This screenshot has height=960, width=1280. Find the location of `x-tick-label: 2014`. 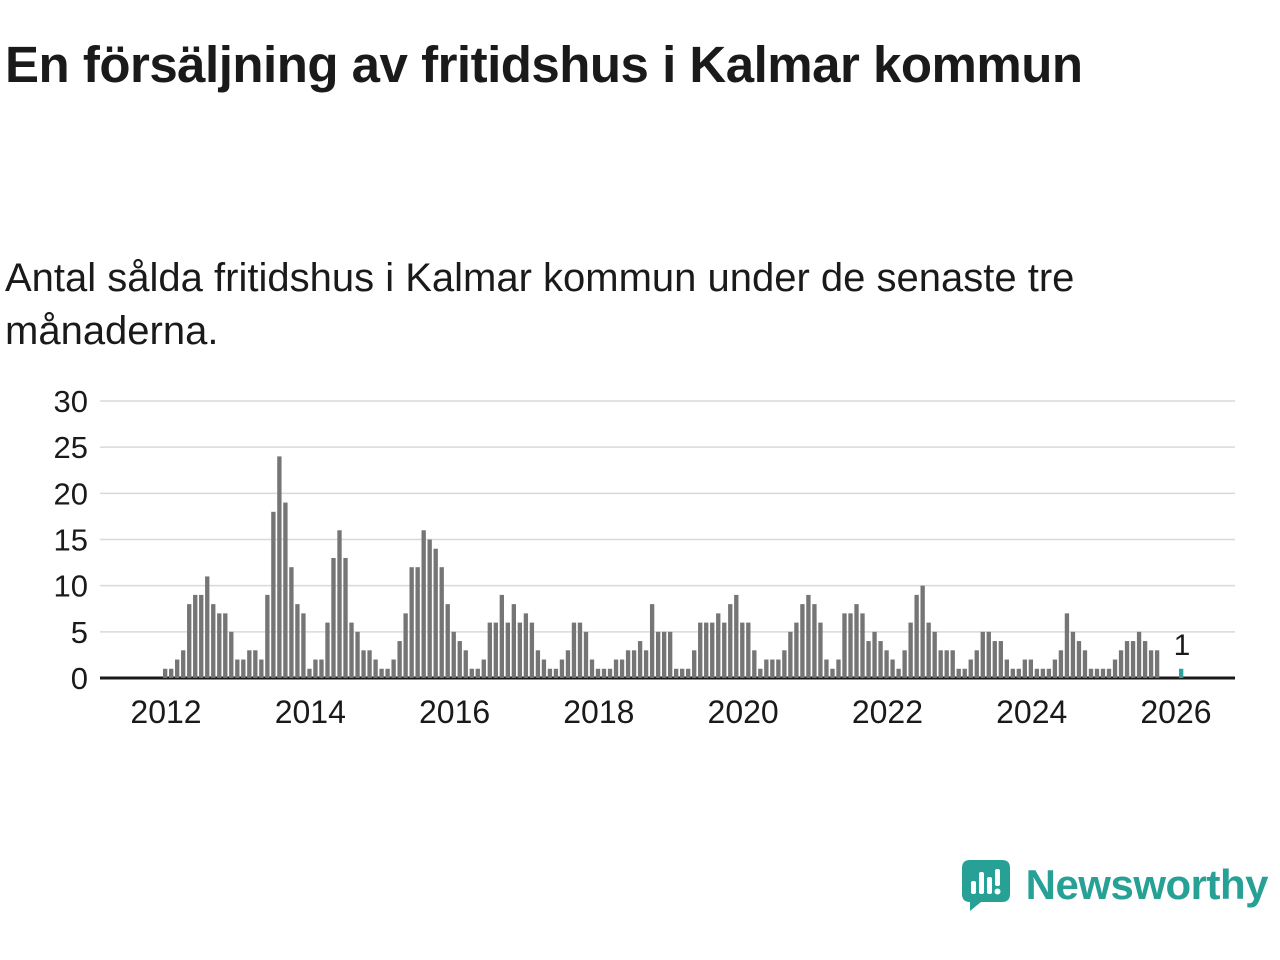

x-tick-label: 2014 is located at coordinates (310, 712).